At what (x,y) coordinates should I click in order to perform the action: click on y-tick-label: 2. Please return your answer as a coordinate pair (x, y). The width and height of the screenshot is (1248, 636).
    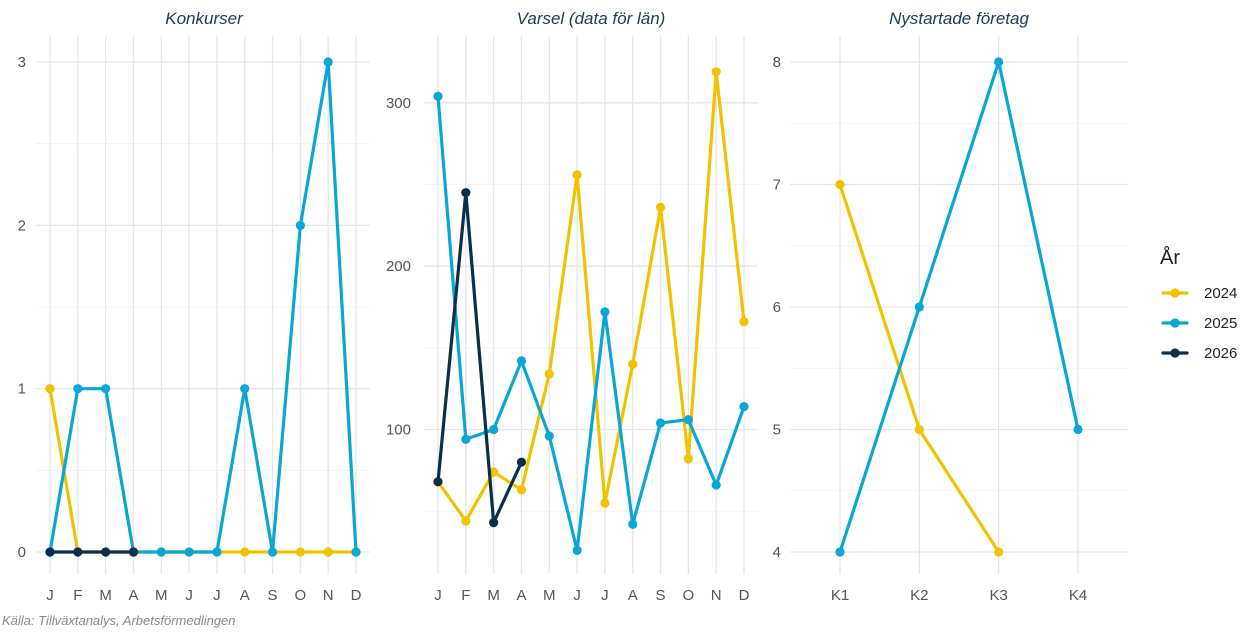
    Looking at the image, I should click on (22, 225).